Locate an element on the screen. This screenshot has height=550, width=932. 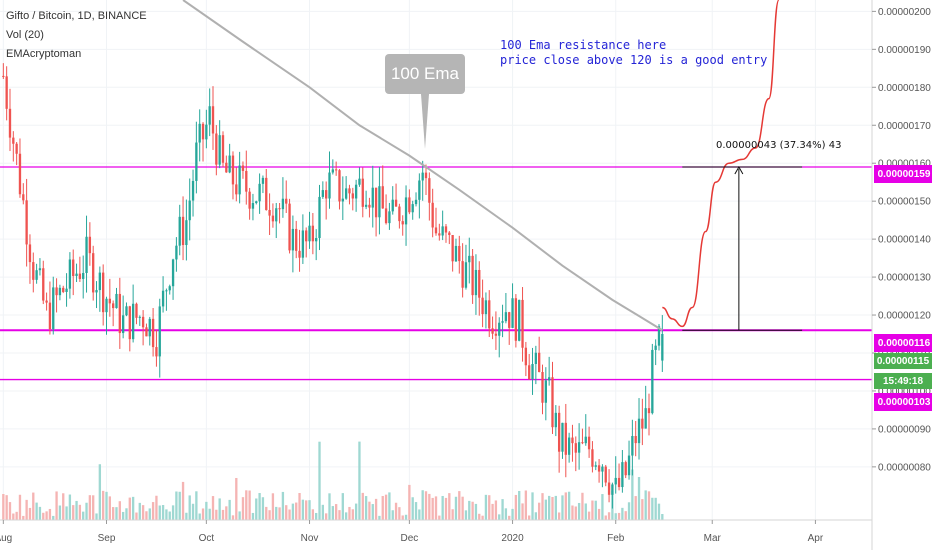
price-tick-label: 0.00000090 is located at coordinates (904, 429).